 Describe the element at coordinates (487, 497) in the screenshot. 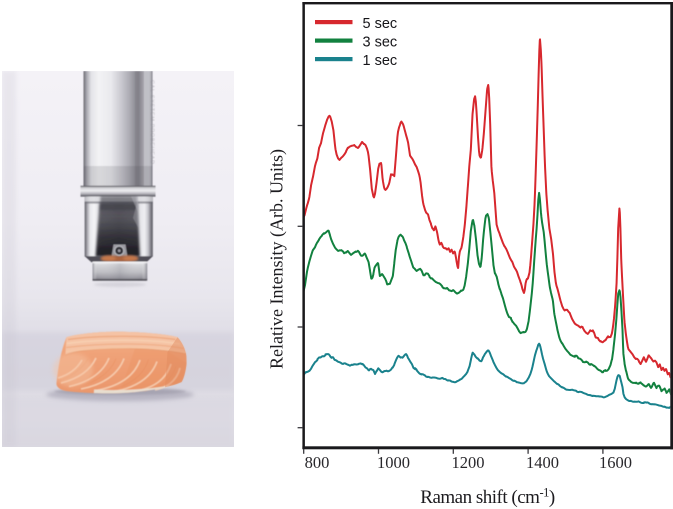

I see `svg-text: Raman shift (cm-1)` at that location.